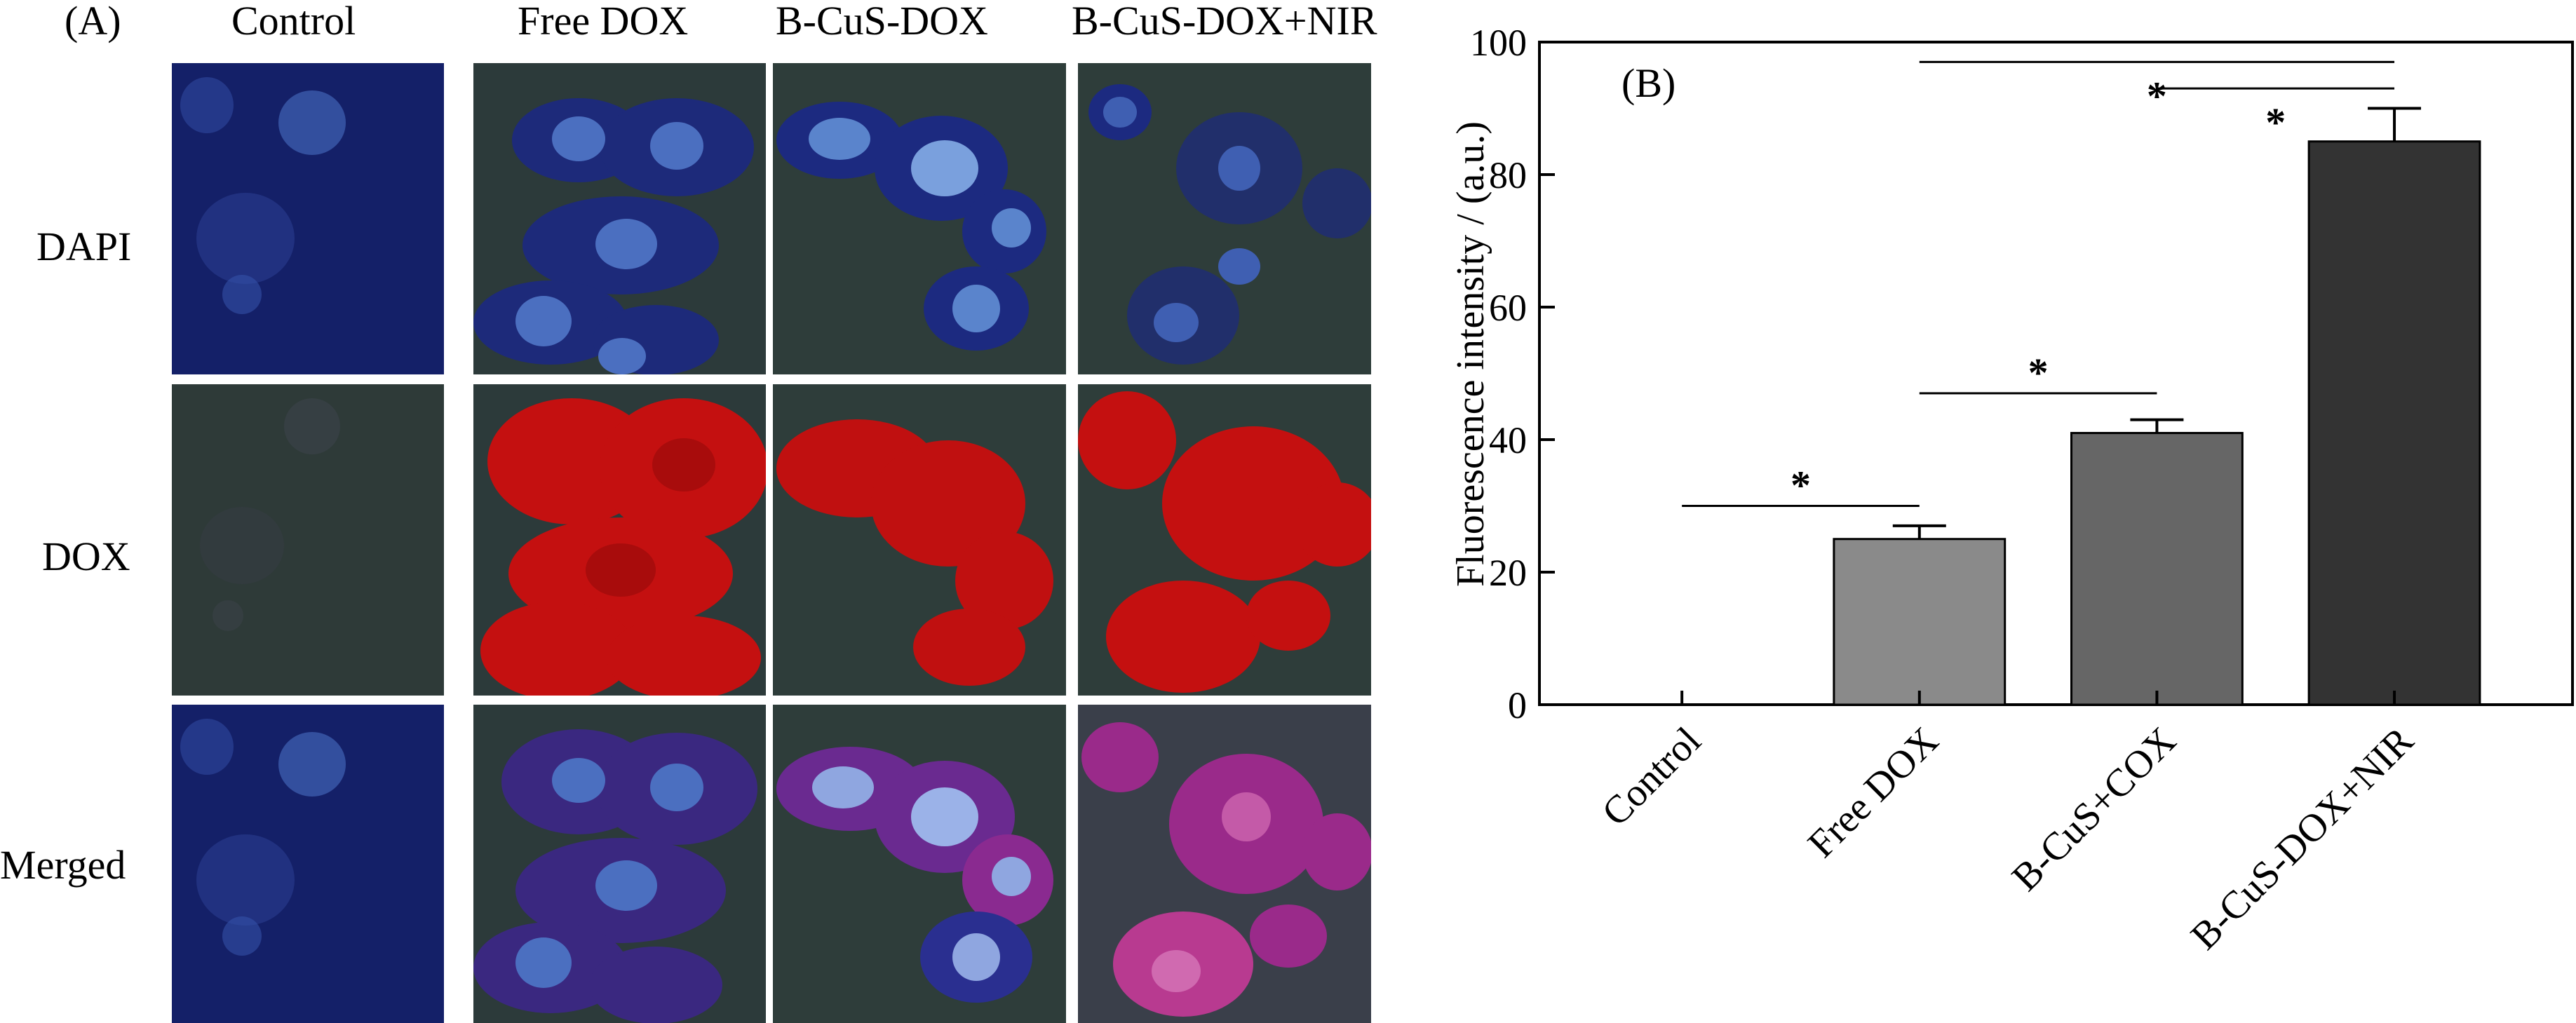 Image resolution: width=2576 pixels, height=1023 pixels. I want to click on row-label-merged: Merged, so click(63, 865).